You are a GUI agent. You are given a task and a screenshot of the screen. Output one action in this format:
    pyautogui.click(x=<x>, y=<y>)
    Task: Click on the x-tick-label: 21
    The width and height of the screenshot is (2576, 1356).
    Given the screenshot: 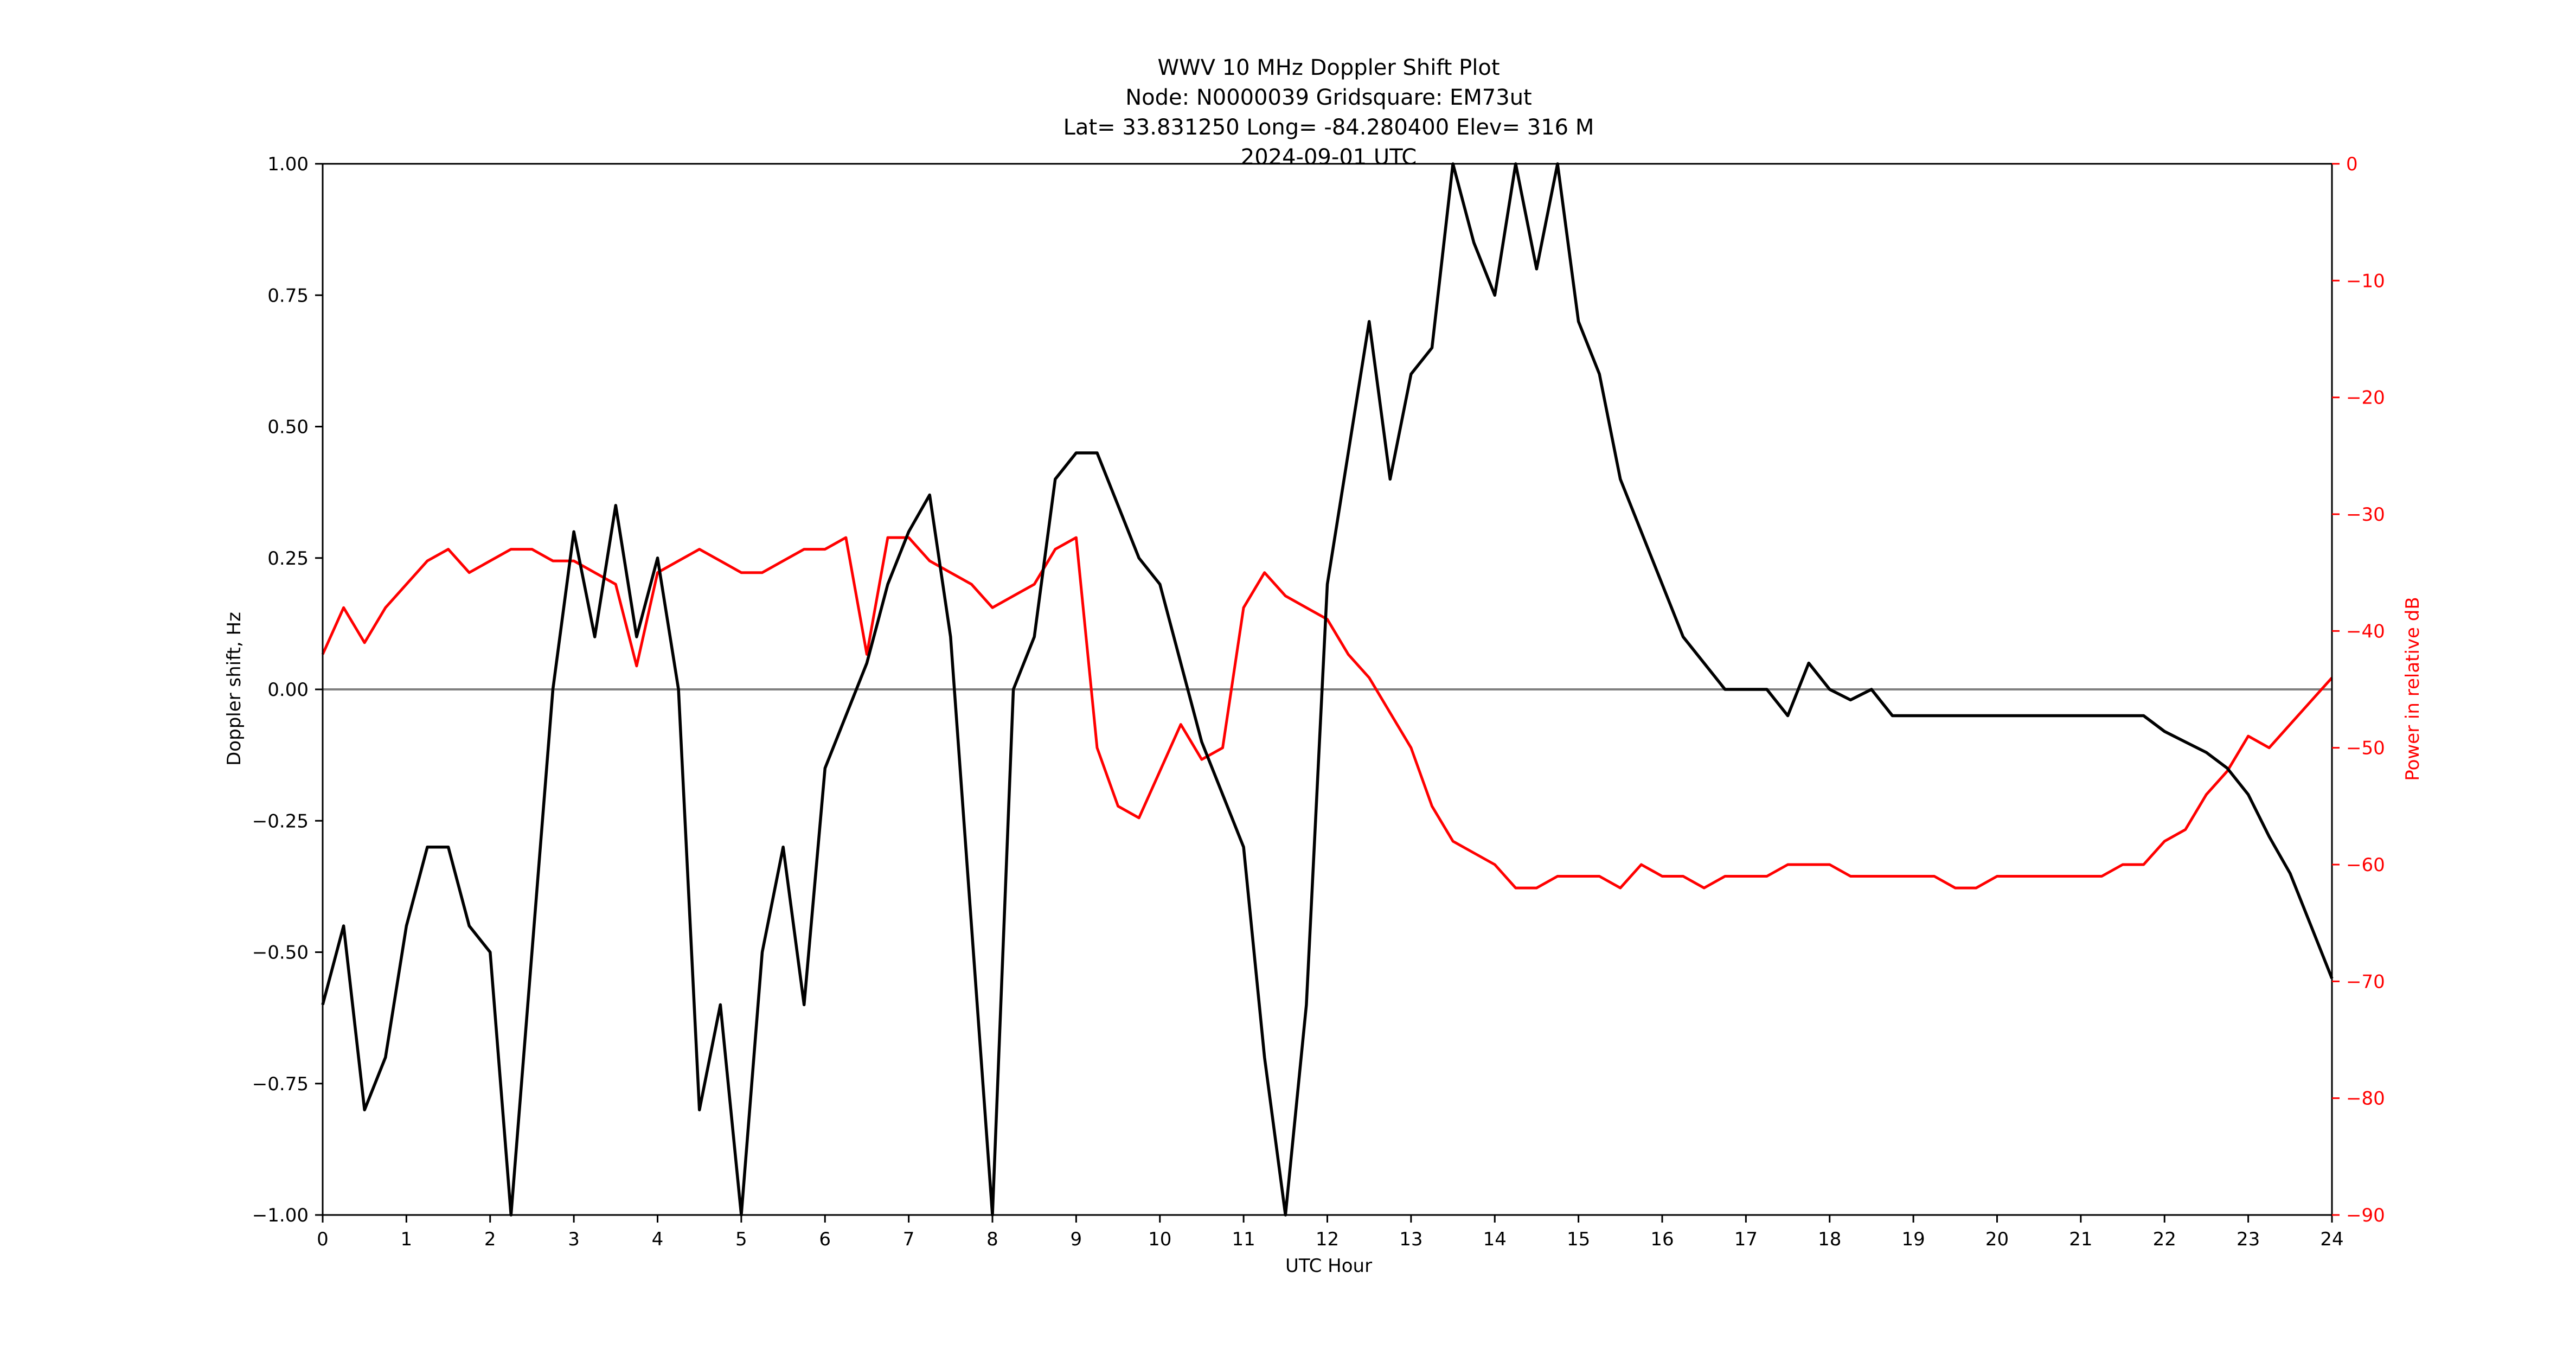 What is the action you would take?
    pyautogui.click(x=2080, y=1239)
    